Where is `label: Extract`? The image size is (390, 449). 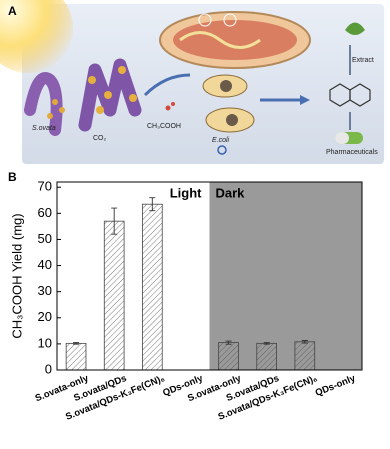
label: Extract is located at coordinates (363, 60).